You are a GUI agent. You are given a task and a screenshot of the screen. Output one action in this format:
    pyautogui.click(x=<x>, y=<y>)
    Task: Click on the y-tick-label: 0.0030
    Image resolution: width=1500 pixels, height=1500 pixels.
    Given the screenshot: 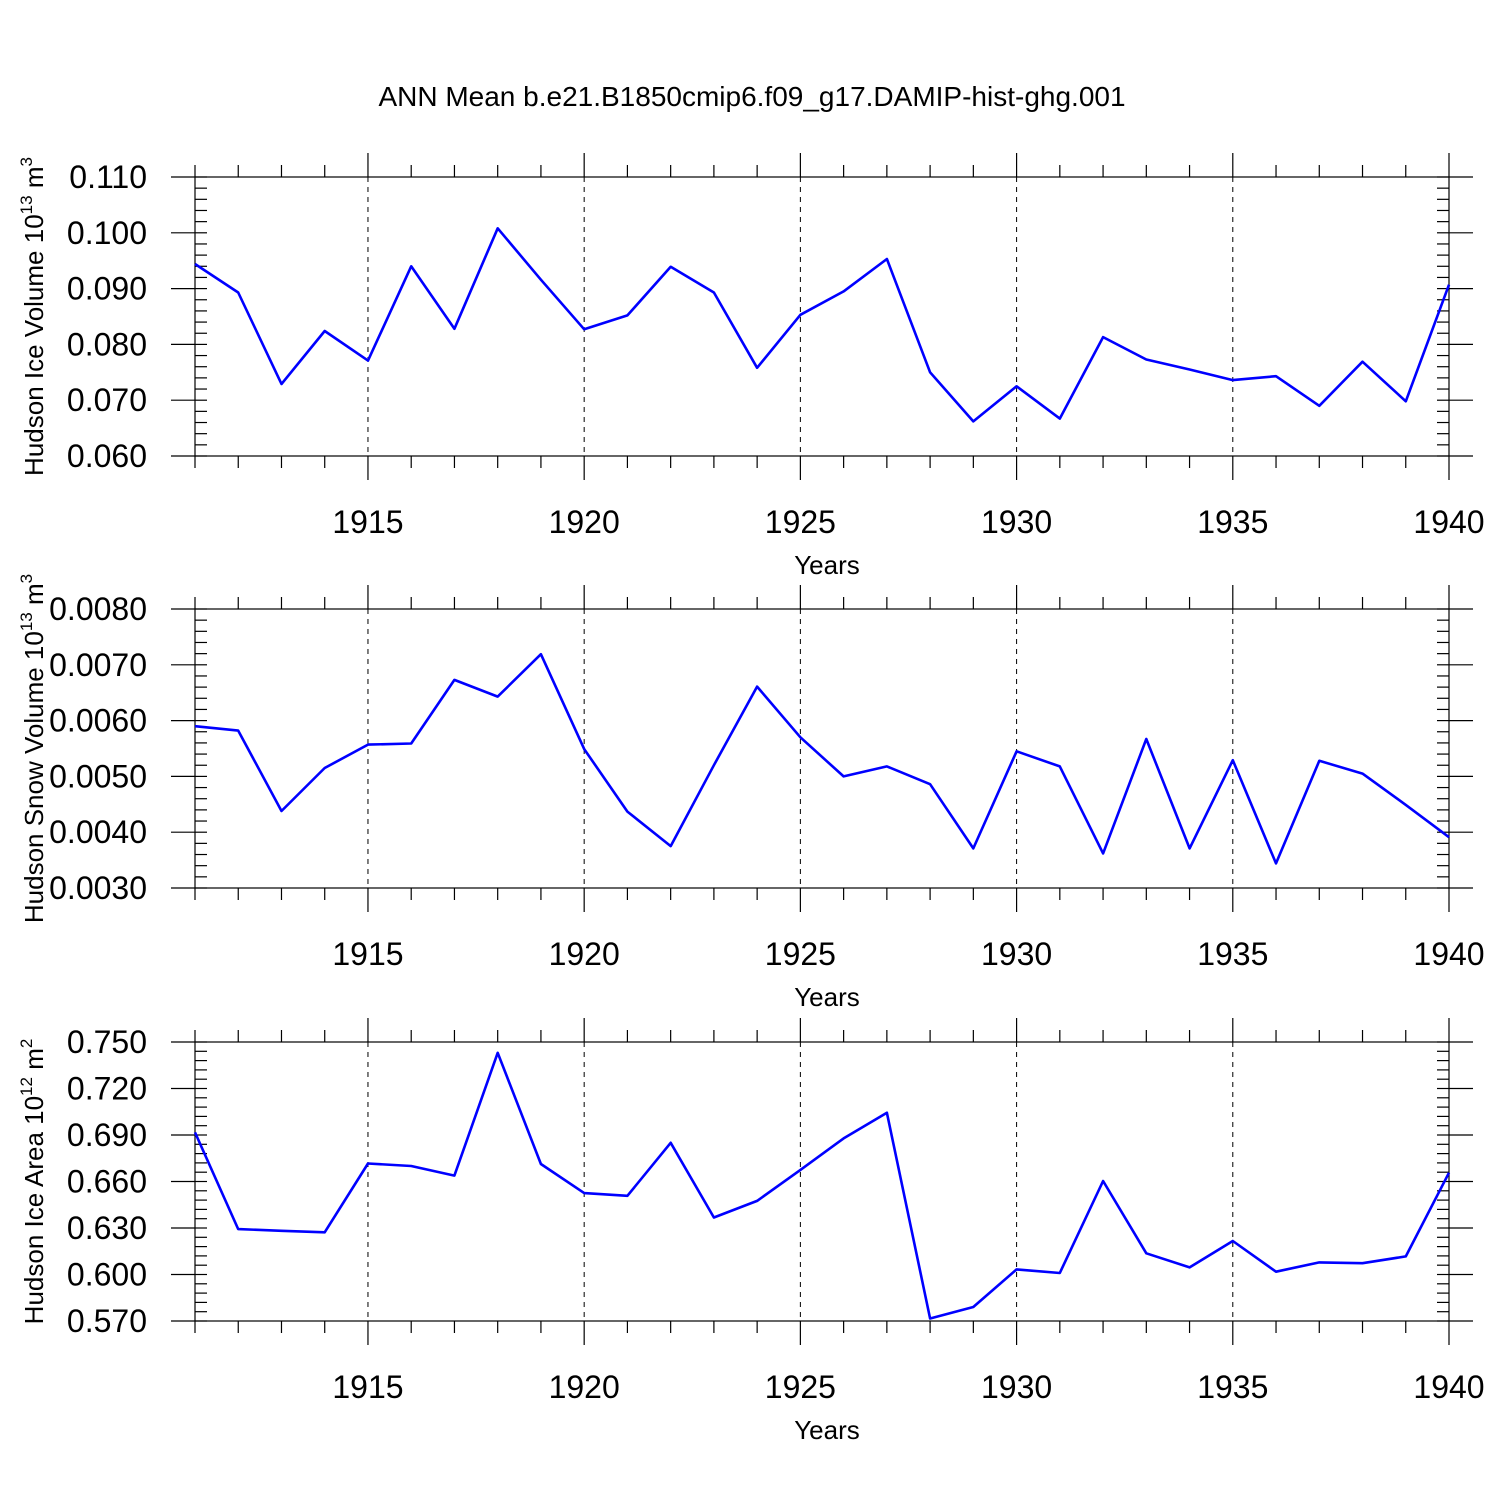 What is the action you would take?
    pyautogui.click(x=98, y=888)
    